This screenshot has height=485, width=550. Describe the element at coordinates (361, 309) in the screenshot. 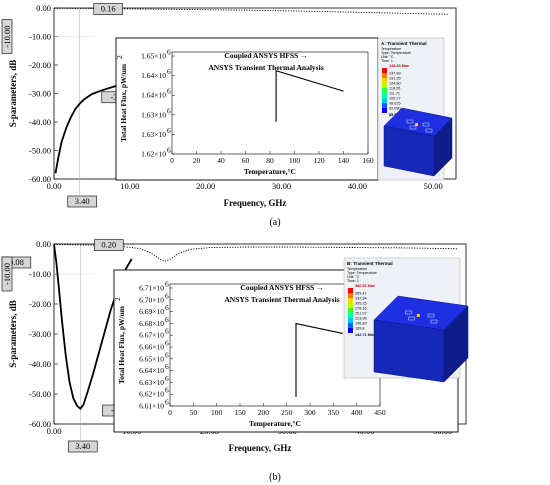

I see `sim-legend-value: 278.16` at that location.